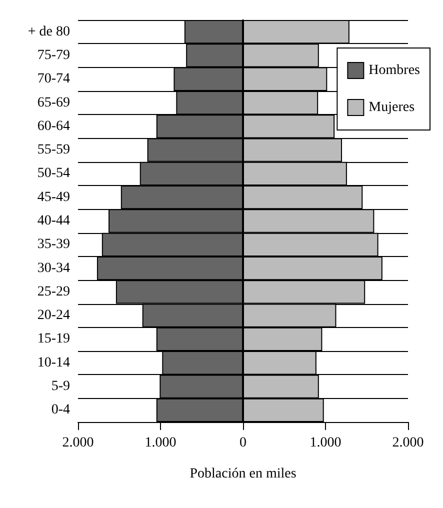 Image resolution: width=443 pixels, height=508 pixels. I want to click on y-tick-label: + de 80, so click(49, 32).